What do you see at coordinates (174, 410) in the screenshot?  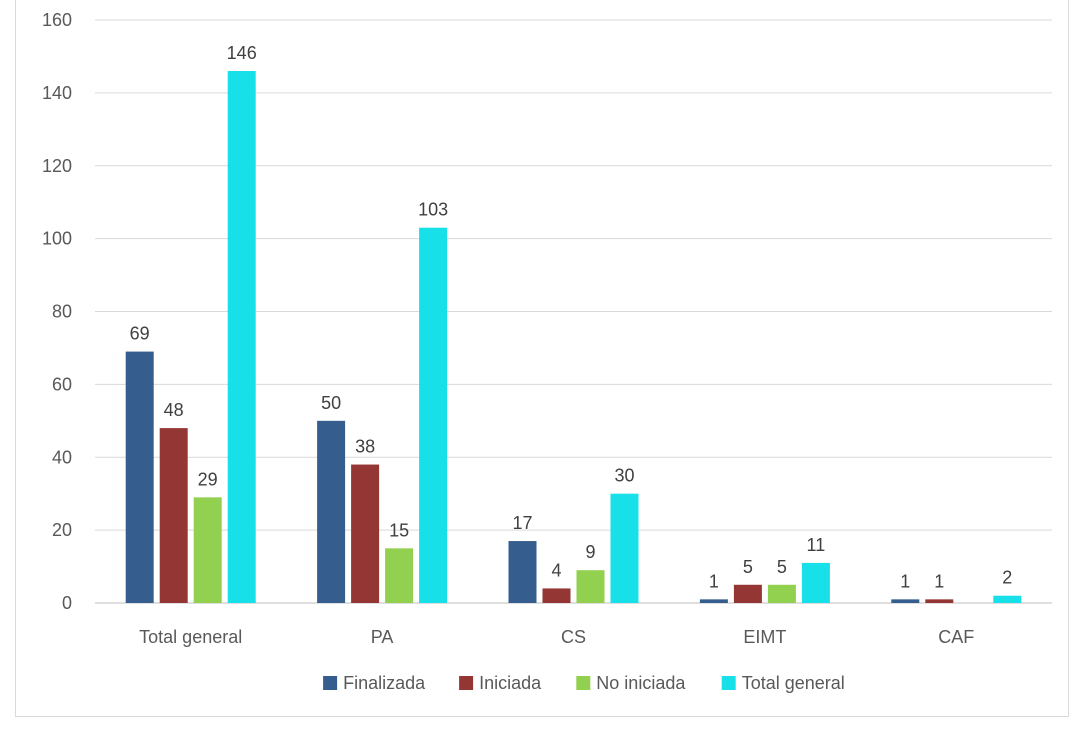 I see `data-label: 48` at bounding box center [174, 410].